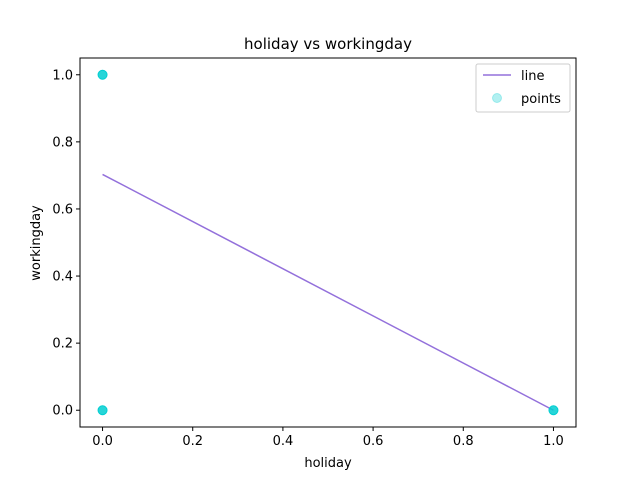 The image size is (640, 480). I want to click on legend-points-label: points, so click(541, 99).